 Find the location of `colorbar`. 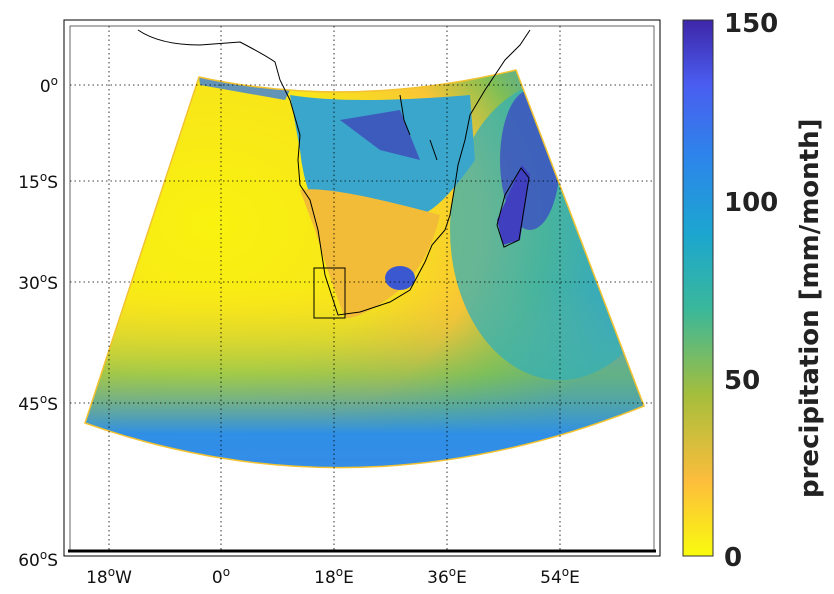

colorbar is located at coordinates (698, 288).